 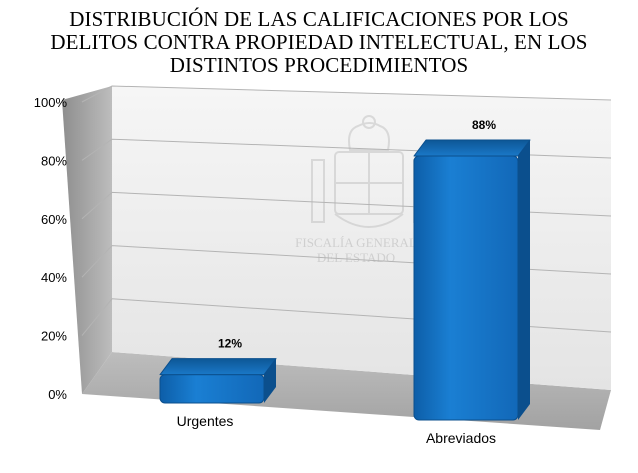 What do you see at coordinates (87, 240) in the screenshot?
I see `side-wall` at bounding box center [87, 240].